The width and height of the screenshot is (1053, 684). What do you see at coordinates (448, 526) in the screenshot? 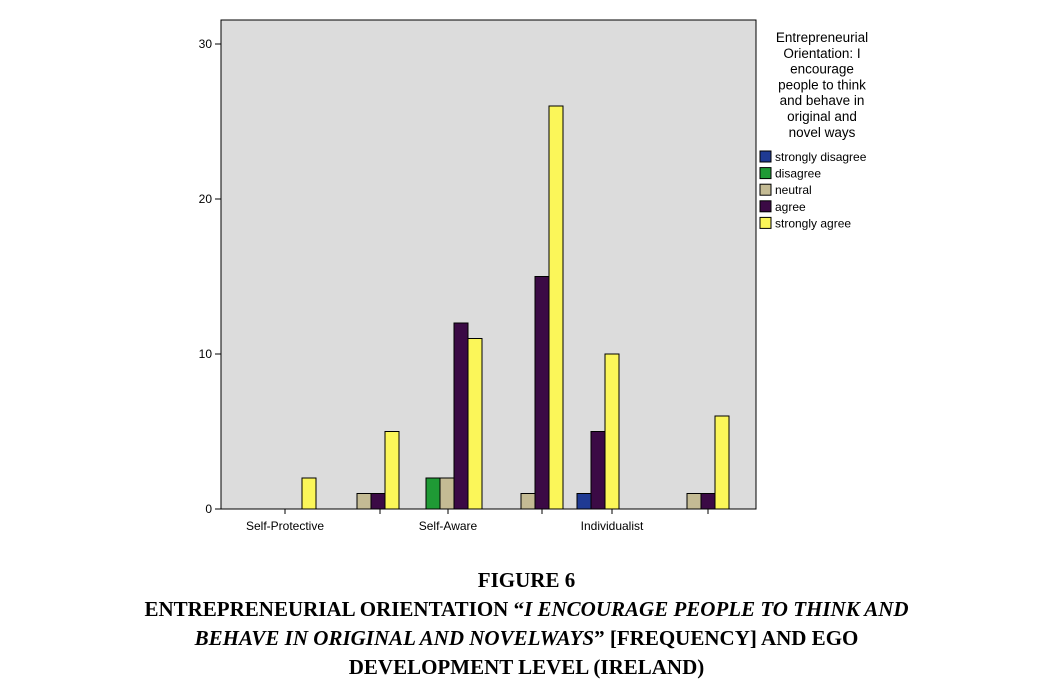
I see `x-tick-label: Self-Aware` at bounding box center [448, 526].